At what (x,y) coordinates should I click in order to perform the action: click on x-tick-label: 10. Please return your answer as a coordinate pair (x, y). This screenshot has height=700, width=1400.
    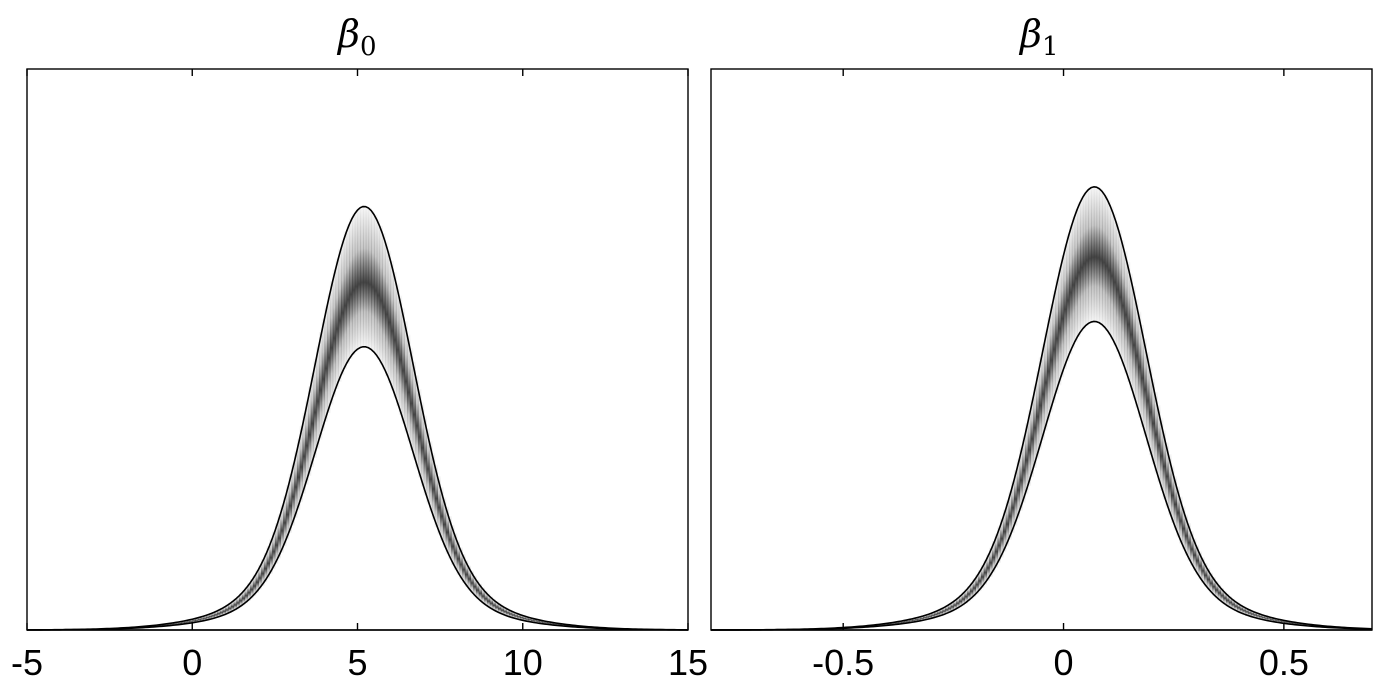
    Looking at the image, I should click on (523, 662).